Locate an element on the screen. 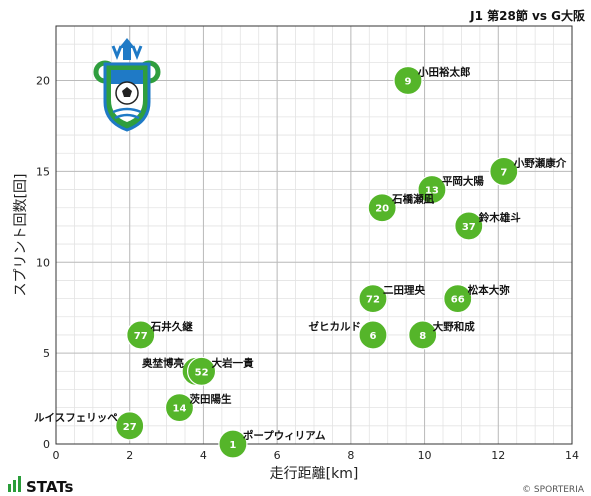 This screenshot has height=496, width=591. data-point-label: 石井久継 is located at coordinates (171, 326).